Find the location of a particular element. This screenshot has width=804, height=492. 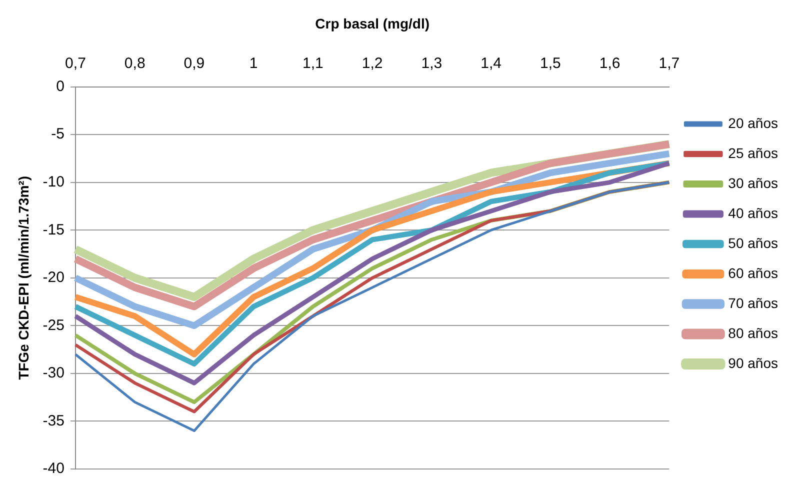

legend-label: 40 años is located at coordinates (753, 212).